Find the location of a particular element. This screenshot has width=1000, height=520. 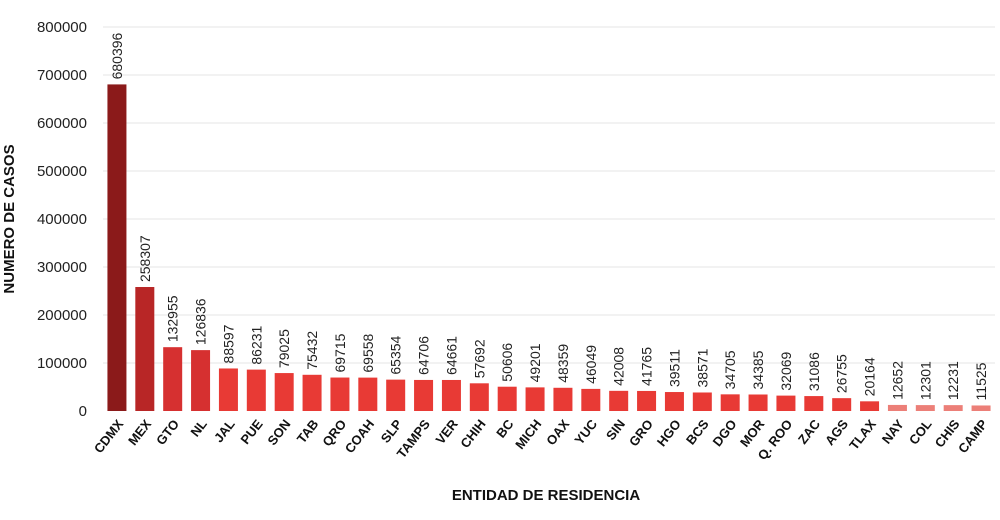

x-tick-label: CAMP is located at coordinates (973, 436).